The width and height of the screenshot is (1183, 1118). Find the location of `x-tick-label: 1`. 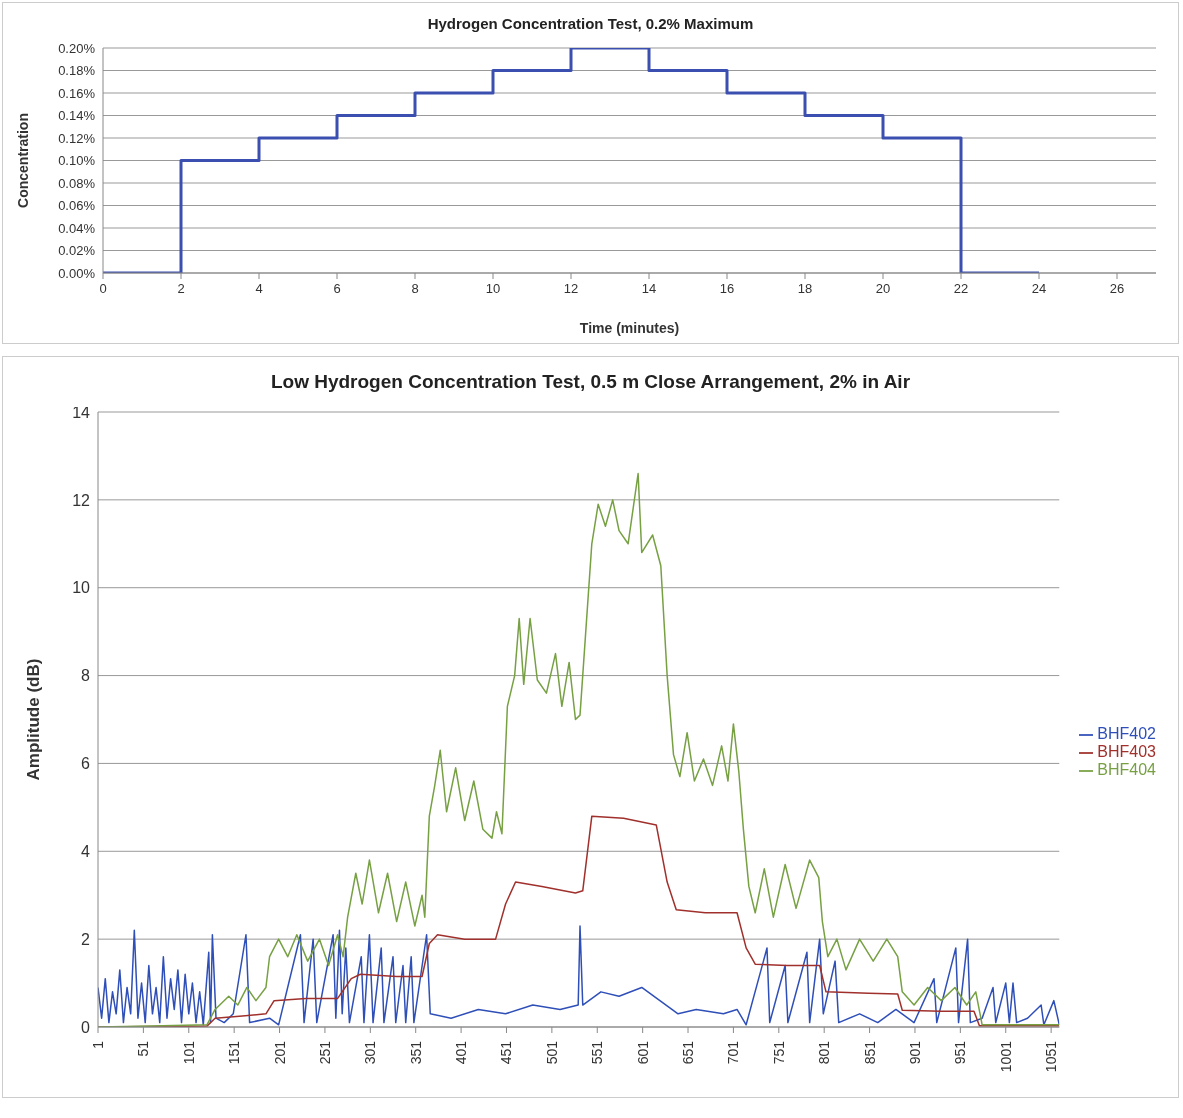

x-tick-label: 1 is located at coordinates (98, 1044).